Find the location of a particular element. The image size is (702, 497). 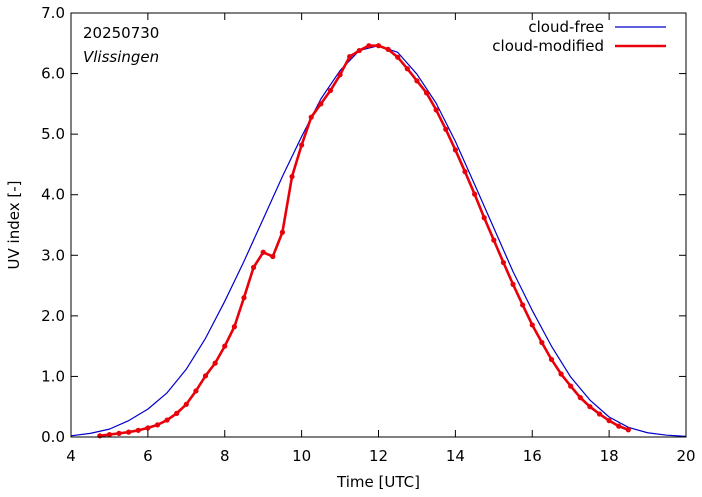

y-tick-label: 7.0 is located at coordinates (53, 13).